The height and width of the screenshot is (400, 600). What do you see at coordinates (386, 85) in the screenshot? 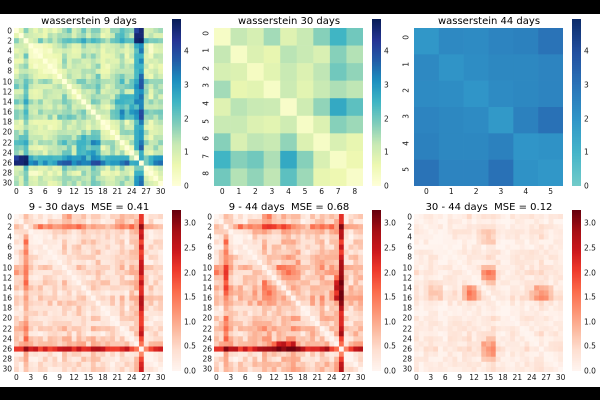
I see `colorbar-tick-label: 3` at bounding box center [386, 85].